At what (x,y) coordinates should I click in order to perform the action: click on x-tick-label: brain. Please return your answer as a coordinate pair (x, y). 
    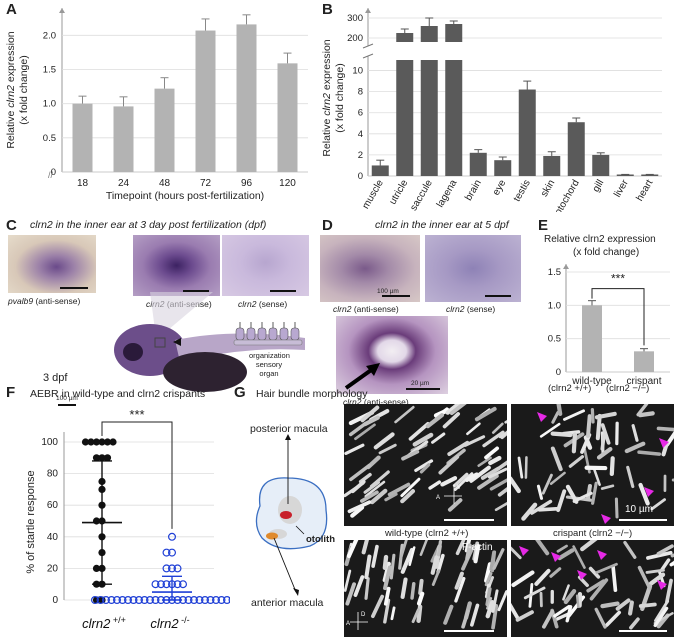
    Looking at the image, I should click on (473, 190).